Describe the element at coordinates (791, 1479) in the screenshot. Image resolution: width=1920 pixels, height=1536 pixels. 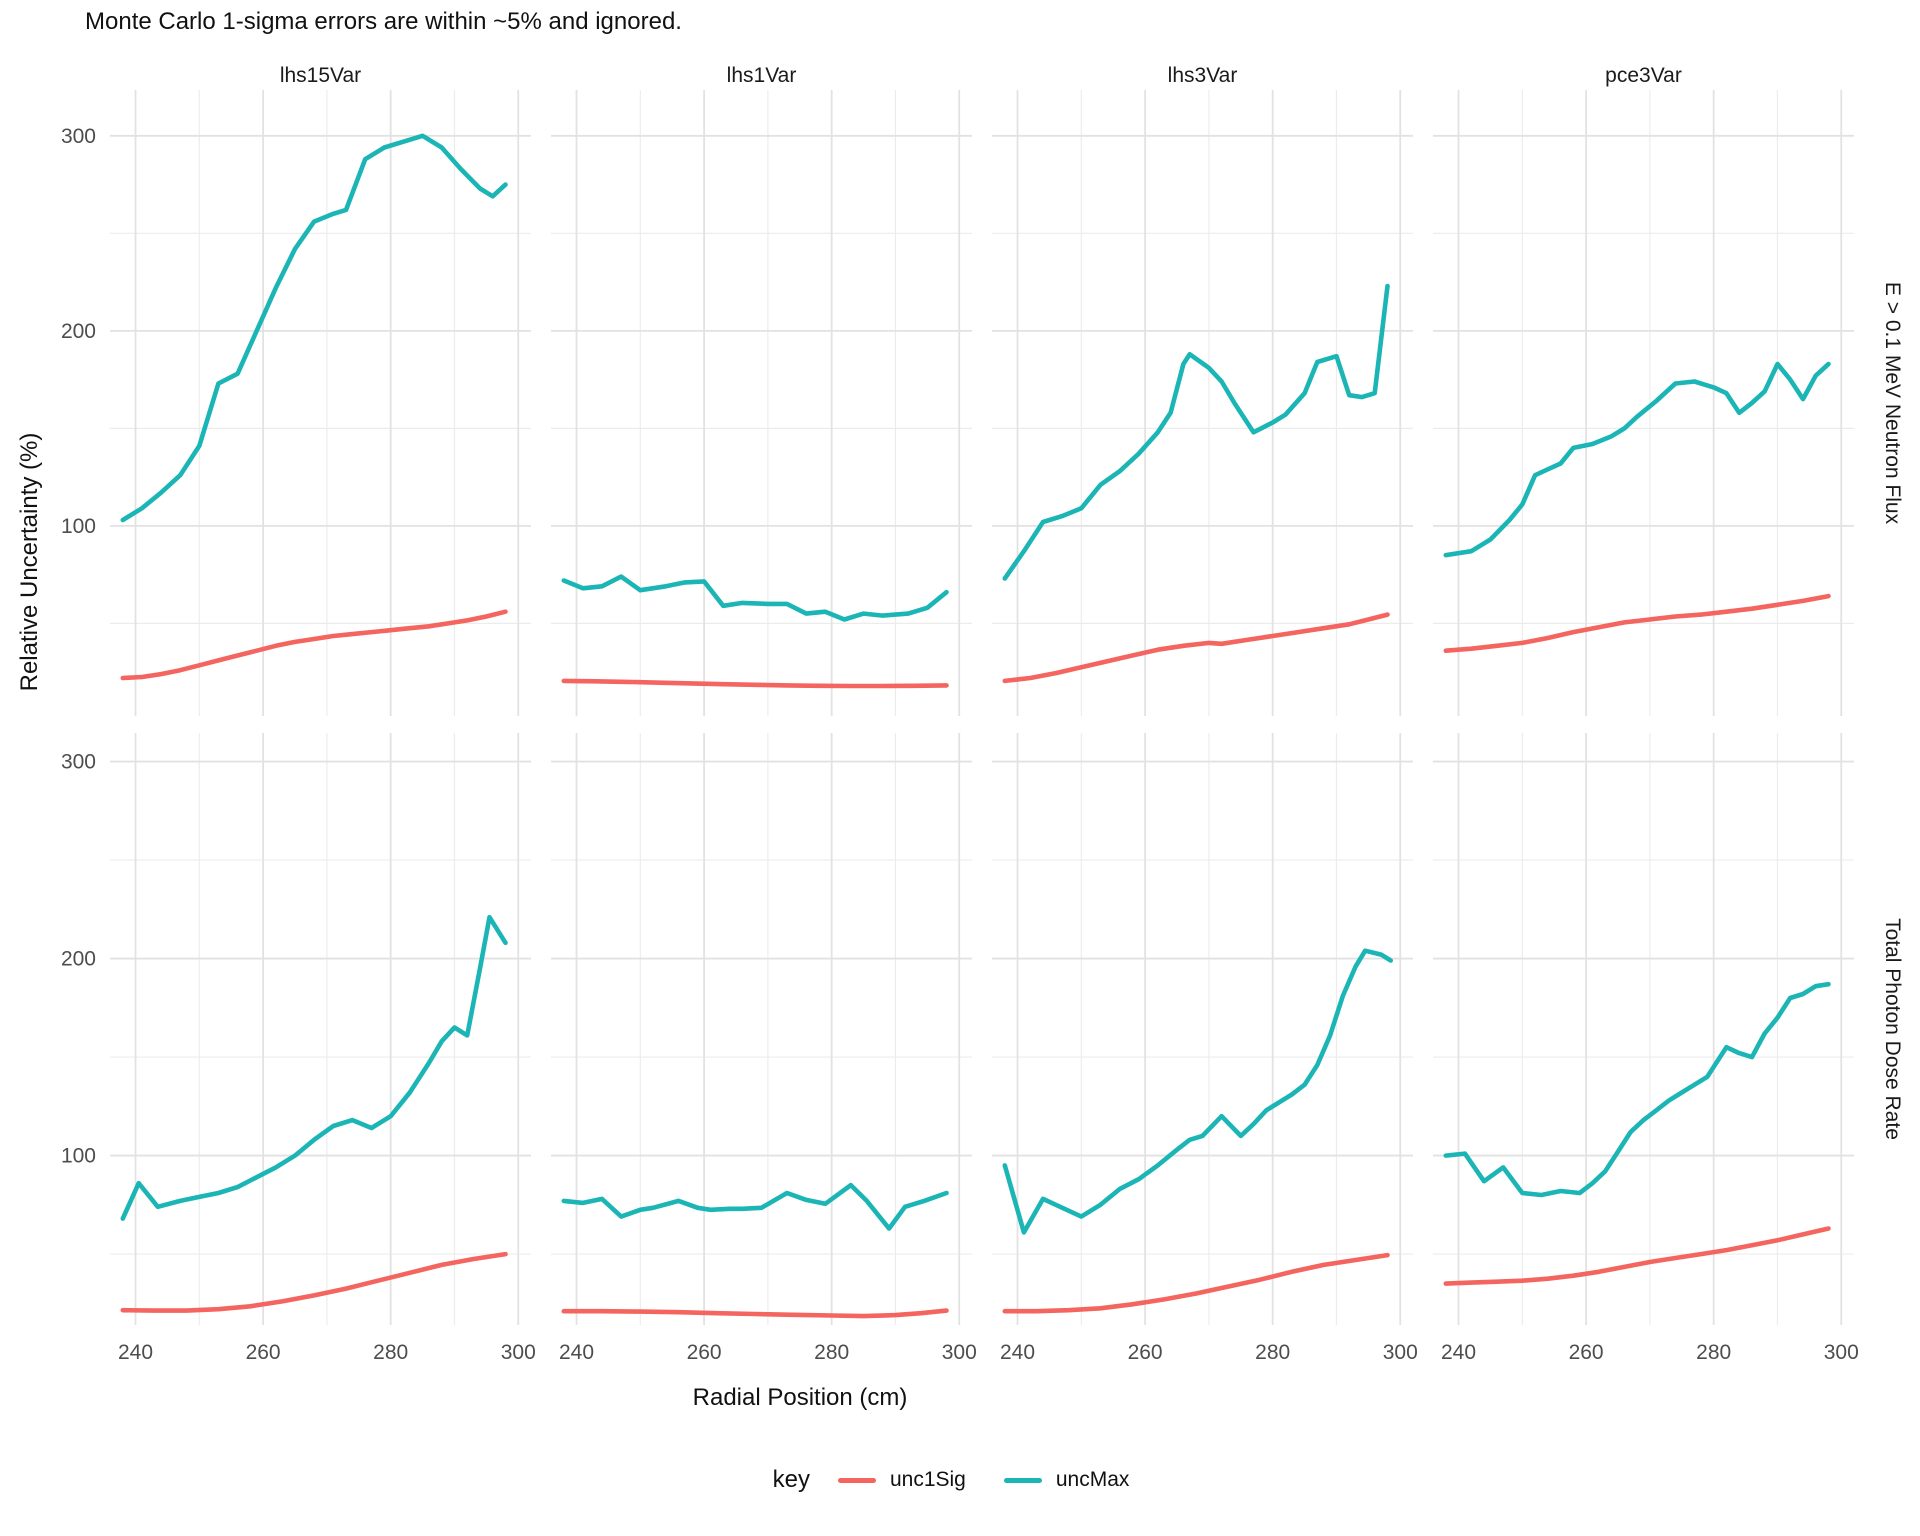
I see `legend-title: key` at that location.